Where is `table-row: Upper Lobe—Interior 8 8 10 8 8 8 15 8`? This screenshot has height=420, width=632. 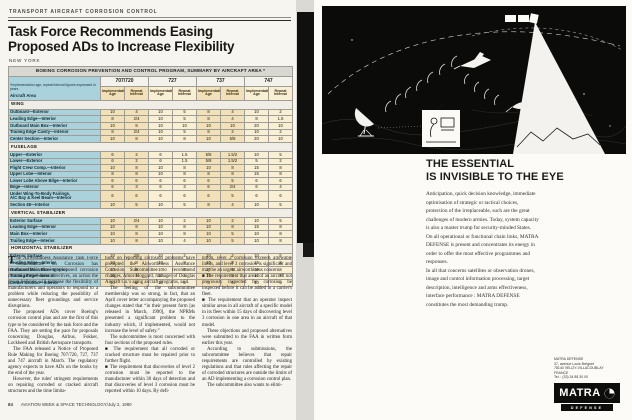 table-row: Upper Lobe—Interior 8 8 10 8 8 8 15 8 is located at coordinates (150, 174).